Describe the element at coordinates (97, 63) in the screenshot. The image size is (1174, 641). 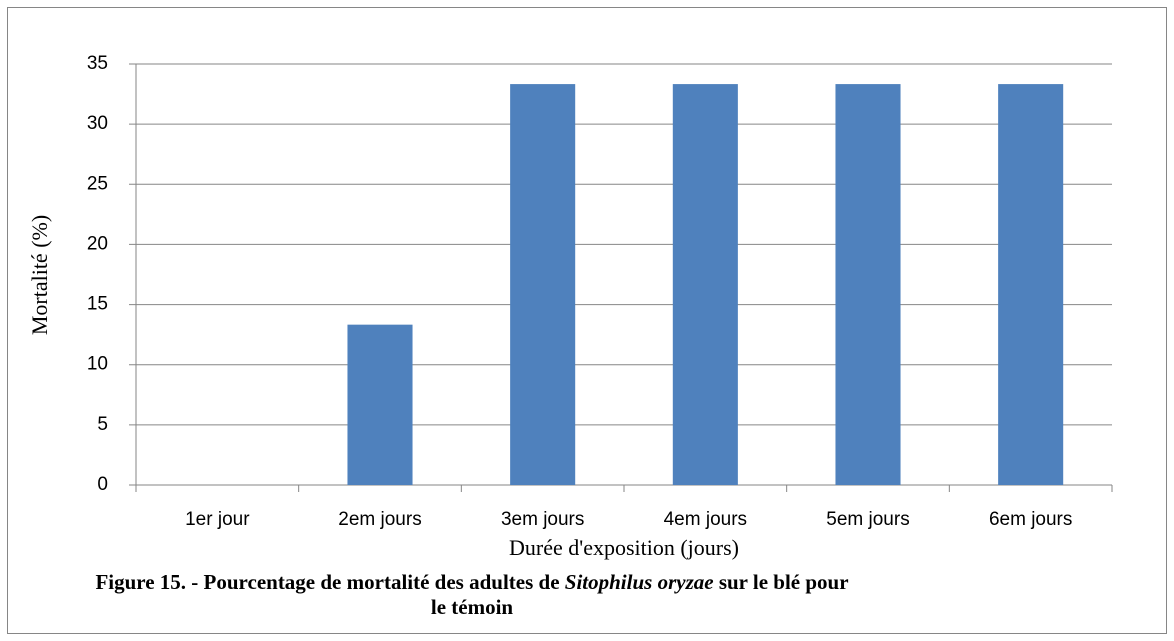
I see `y-tick-label: 35` at that location.